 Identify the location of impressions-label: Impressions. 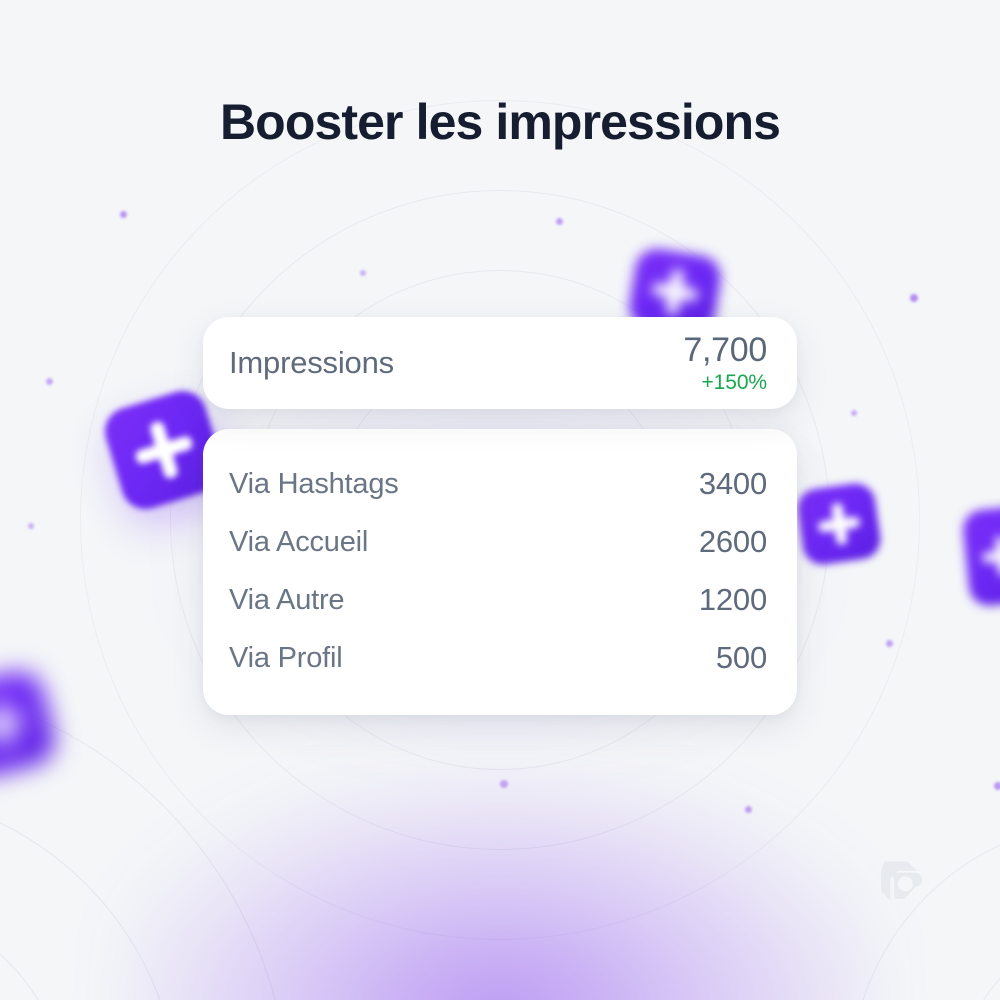
(311, 362).